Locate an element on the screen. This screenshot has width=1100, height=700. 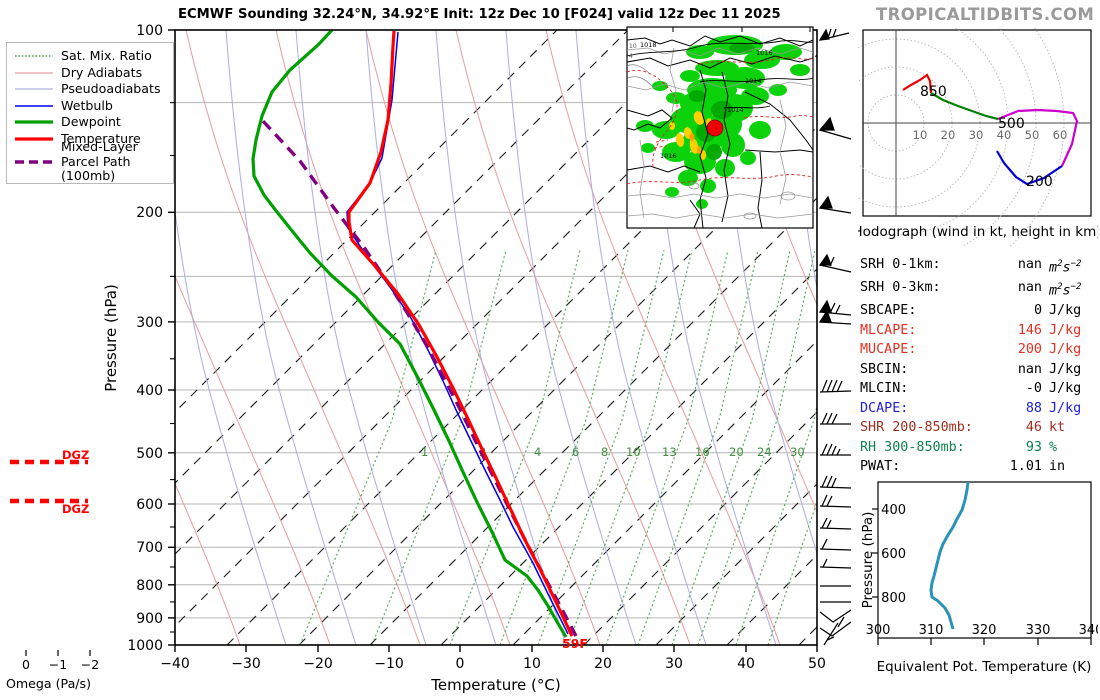
inset-map: 1018 1016 1014 1014 1016 10 is located at coordinates (720, 127).